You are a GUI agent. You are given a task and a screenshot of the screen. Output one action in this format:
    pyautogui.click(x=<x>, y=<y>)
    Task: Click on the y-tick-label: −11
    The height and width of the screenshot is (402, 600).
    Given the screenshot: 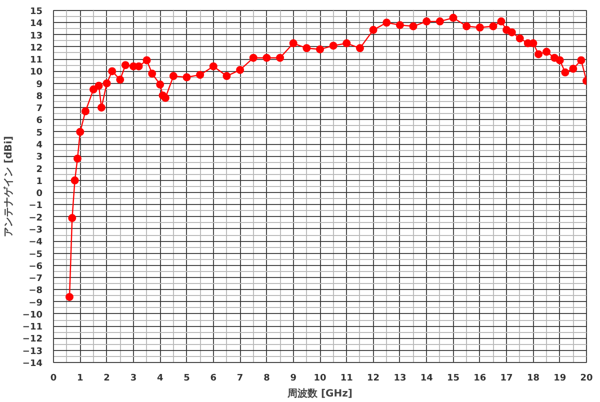 What is the action you would take?
    pyautogui.click(x=32, y=327)
    